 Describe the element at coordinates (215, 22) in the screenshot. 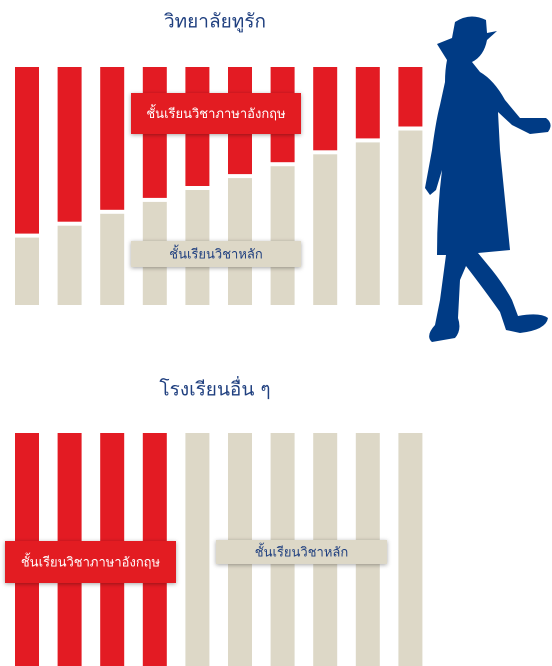

I see `chart-title: วิทยาลัยทูรัก` at that location.